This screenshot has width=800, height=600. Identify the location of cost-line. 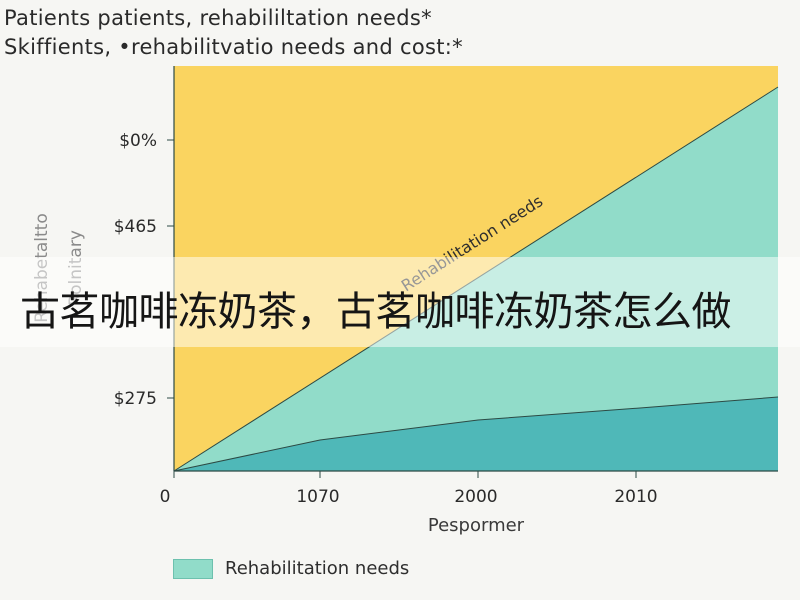
(476, 434).